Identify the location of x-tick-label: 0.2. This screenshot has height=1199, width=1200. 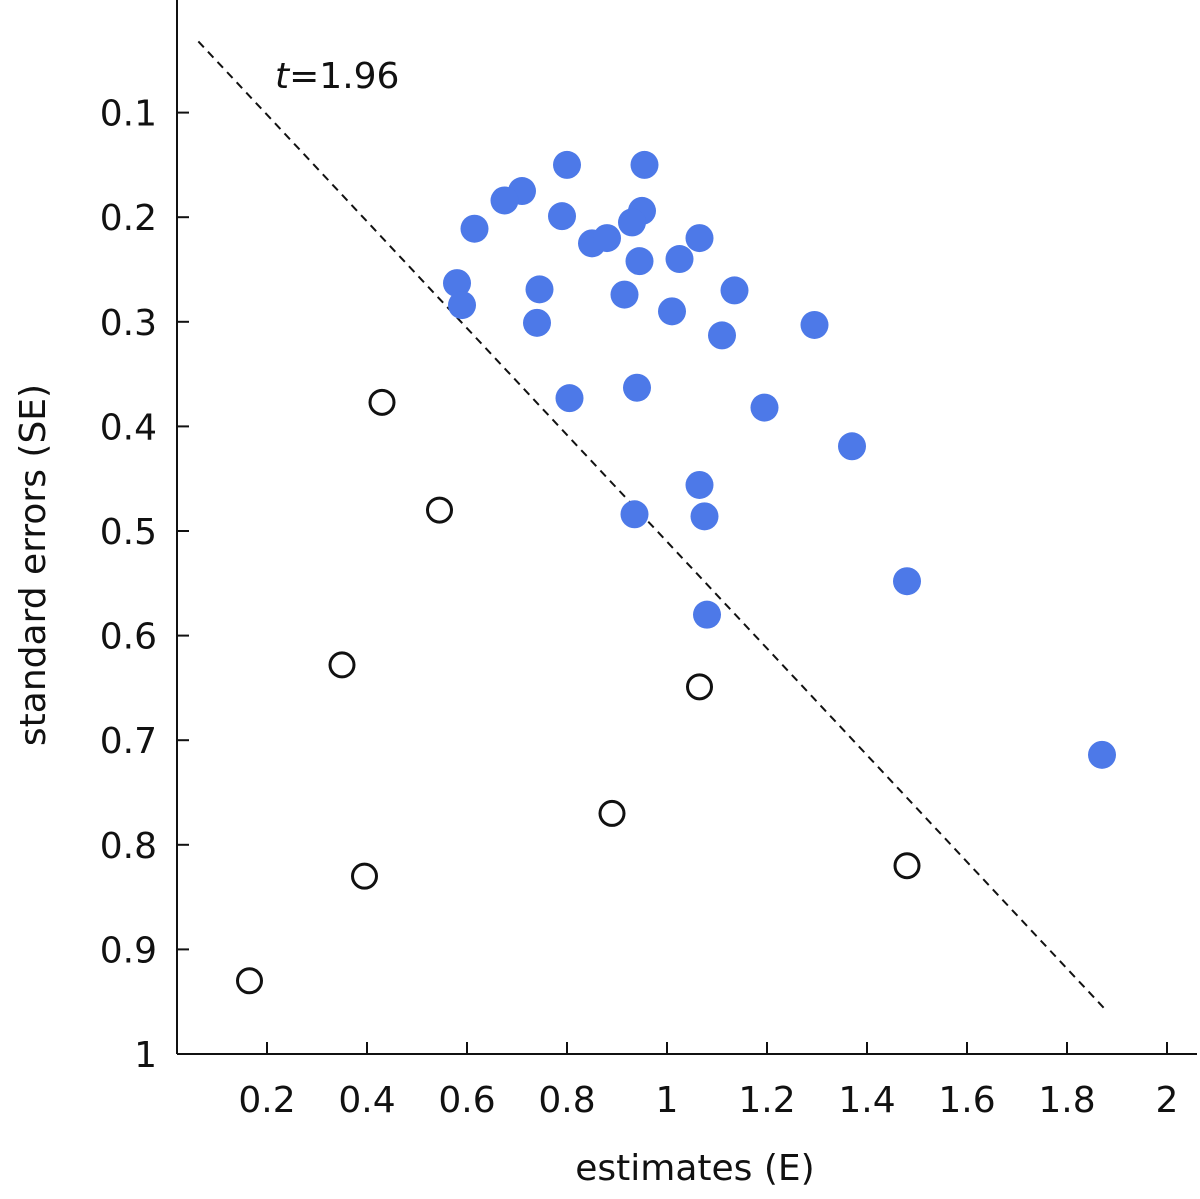
(266, 1100).